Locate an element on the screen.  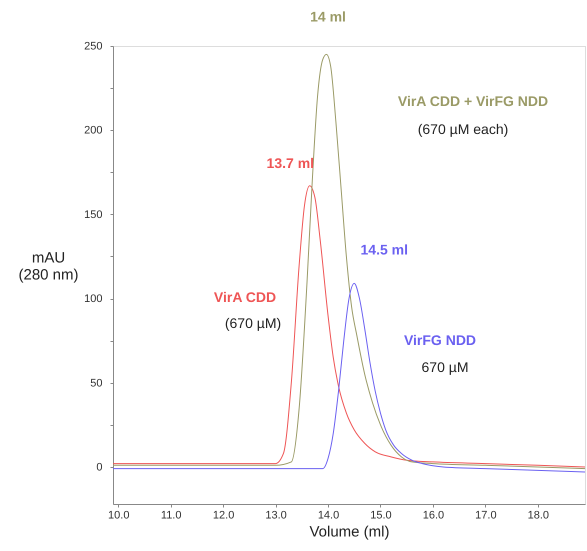
x-tick-label: 12.0 is located at coordinates (223, 516).